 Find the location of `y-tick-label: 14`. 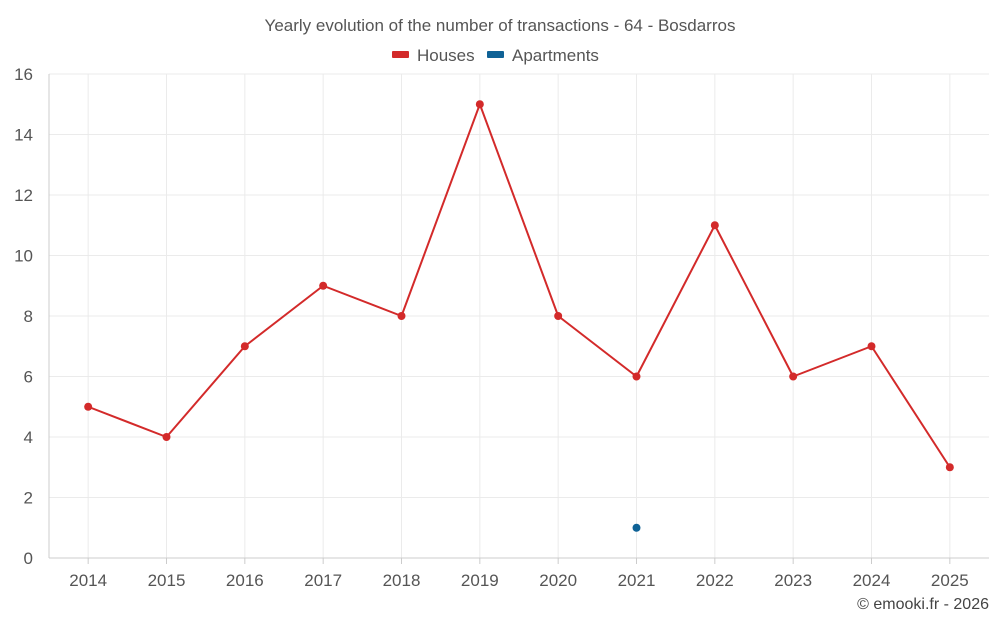

y-tick-label: 14 is located at coordinates (23, 135).